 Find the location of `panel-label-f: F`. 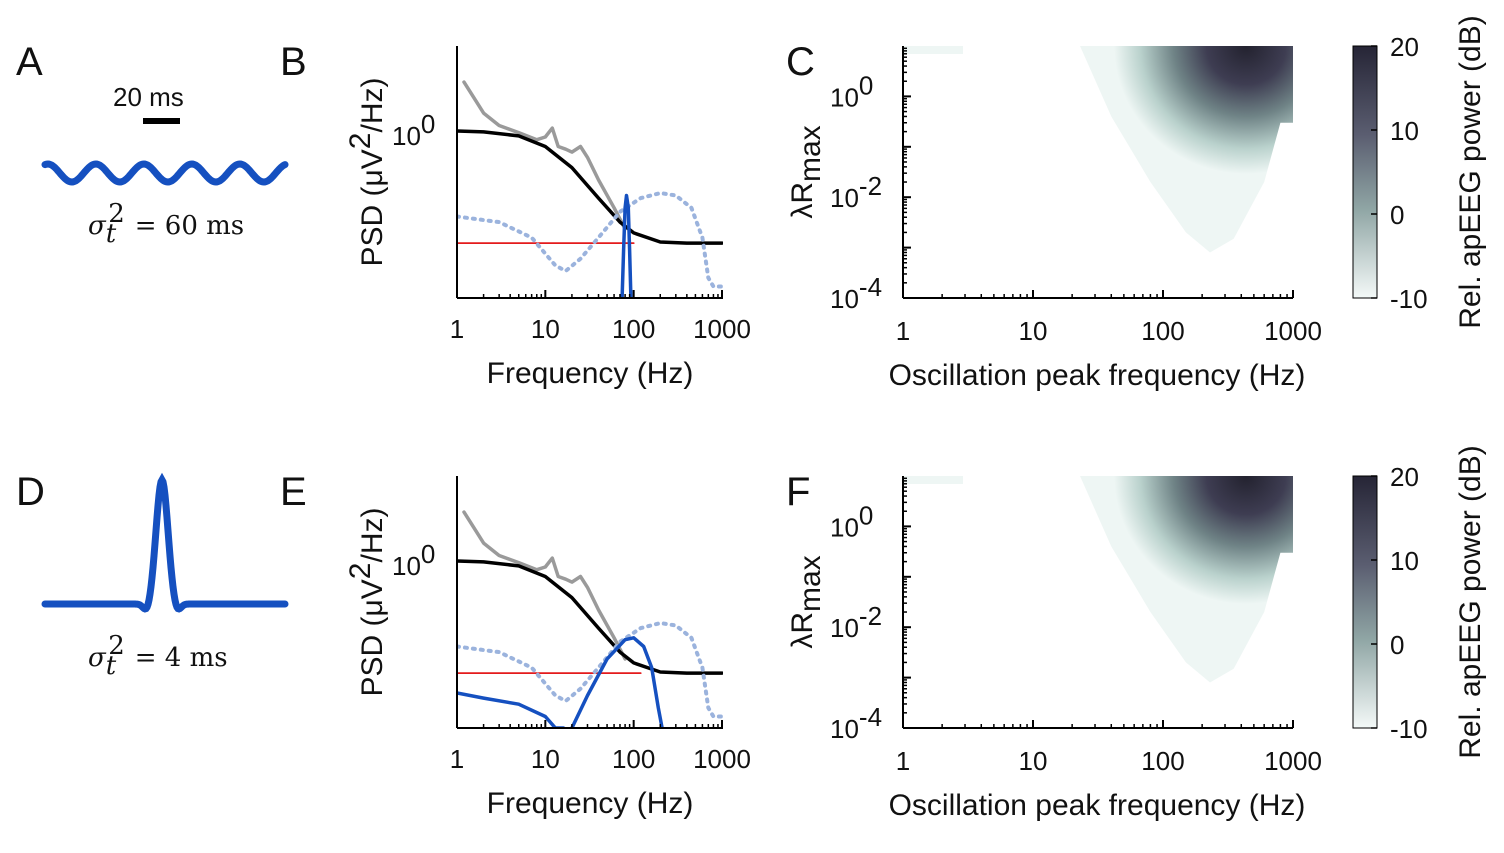

panel-label-f: F is located at coordinates (798, 492).